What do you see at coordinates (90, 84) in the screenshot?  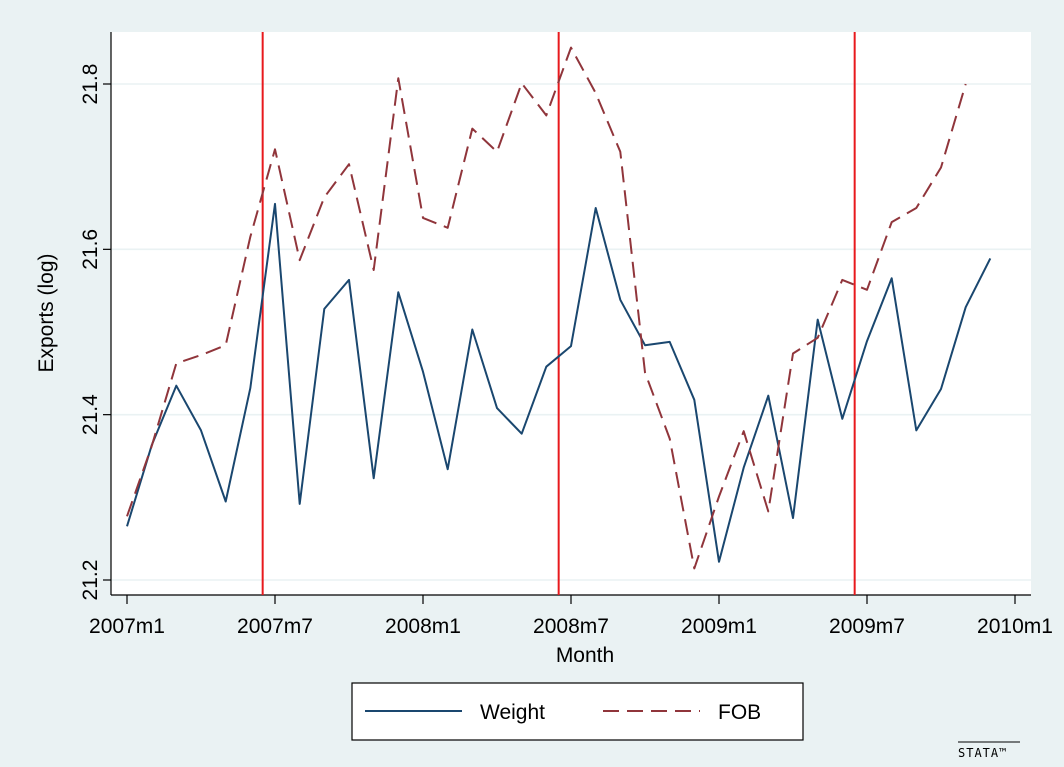 I see `y-tick-label: 21.8` at bounding box center [90, 84].